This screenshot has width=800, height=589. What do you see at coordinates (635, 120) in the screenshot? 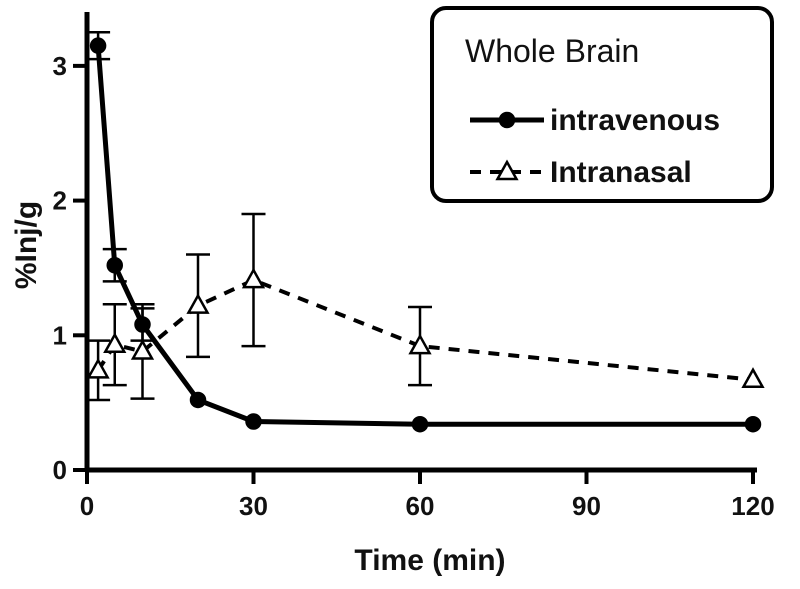
I see `legend-label: intravenous` at bounding box center [635, 120].